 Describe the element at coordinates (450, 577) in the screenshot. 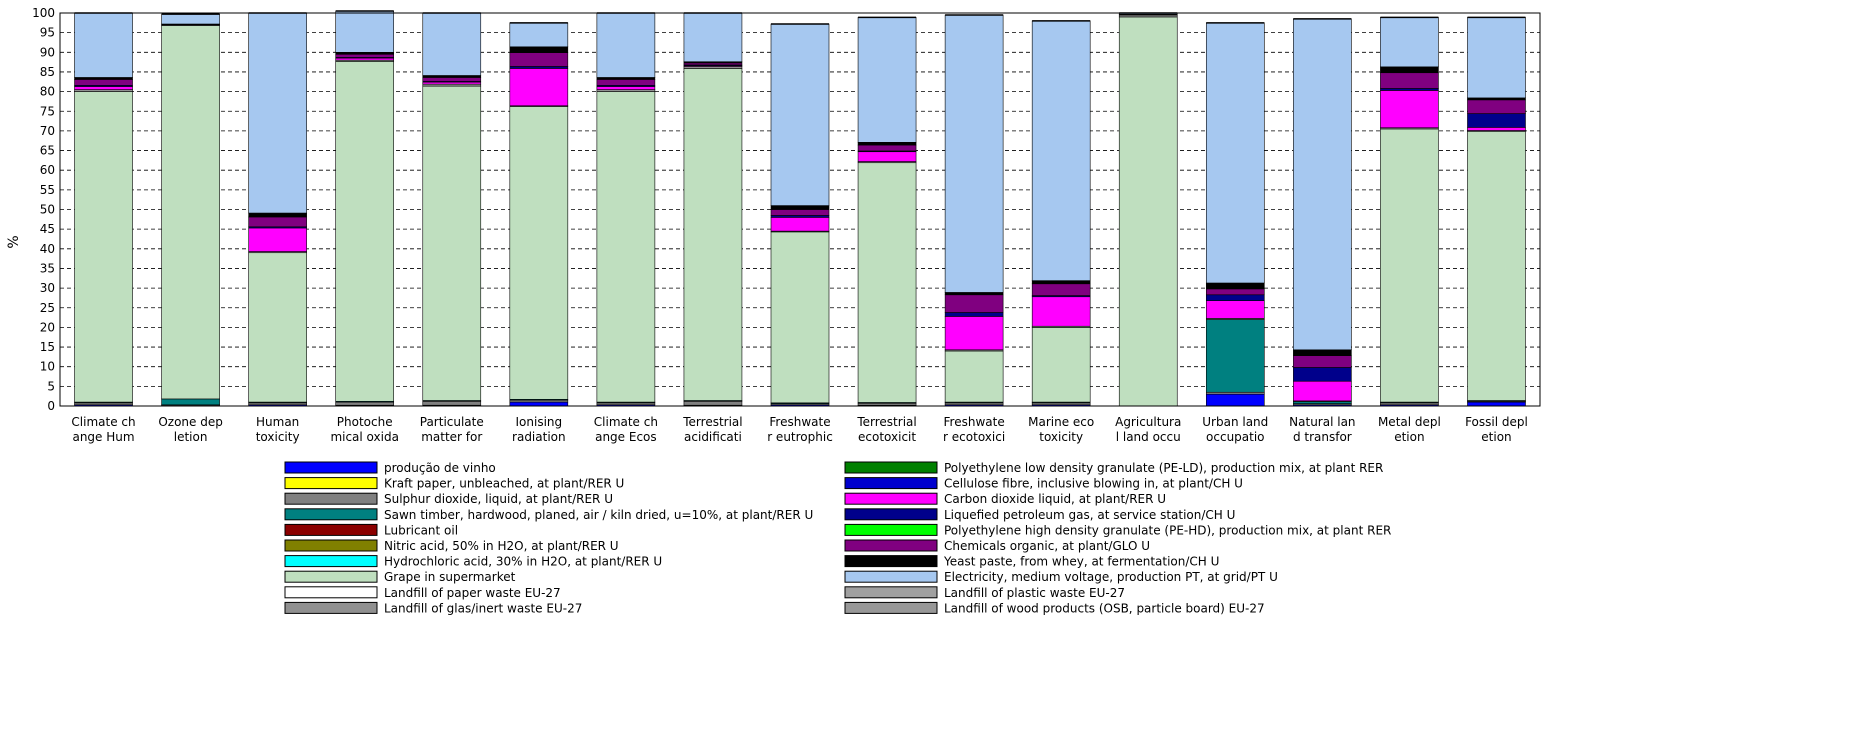

I see `legend-label: Grape in supermarket` at that location.